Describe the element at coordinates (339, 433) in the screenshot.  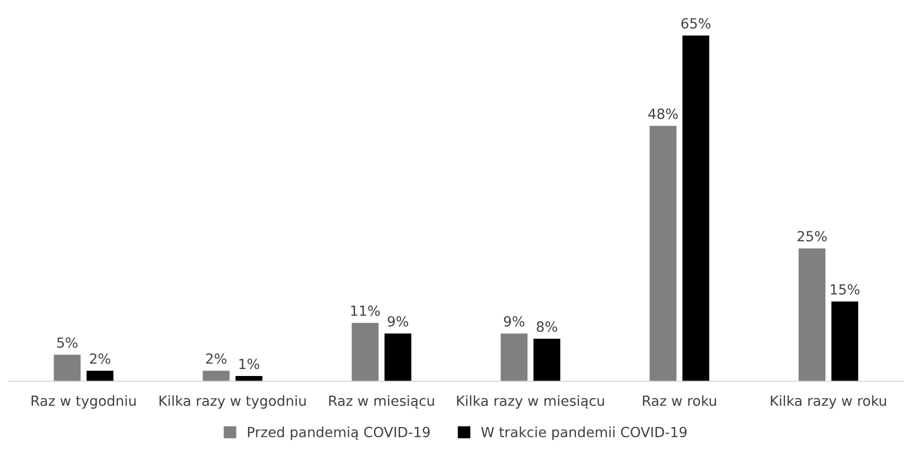
I see `legend-label: Przed pandemią COVID-19` at that location.